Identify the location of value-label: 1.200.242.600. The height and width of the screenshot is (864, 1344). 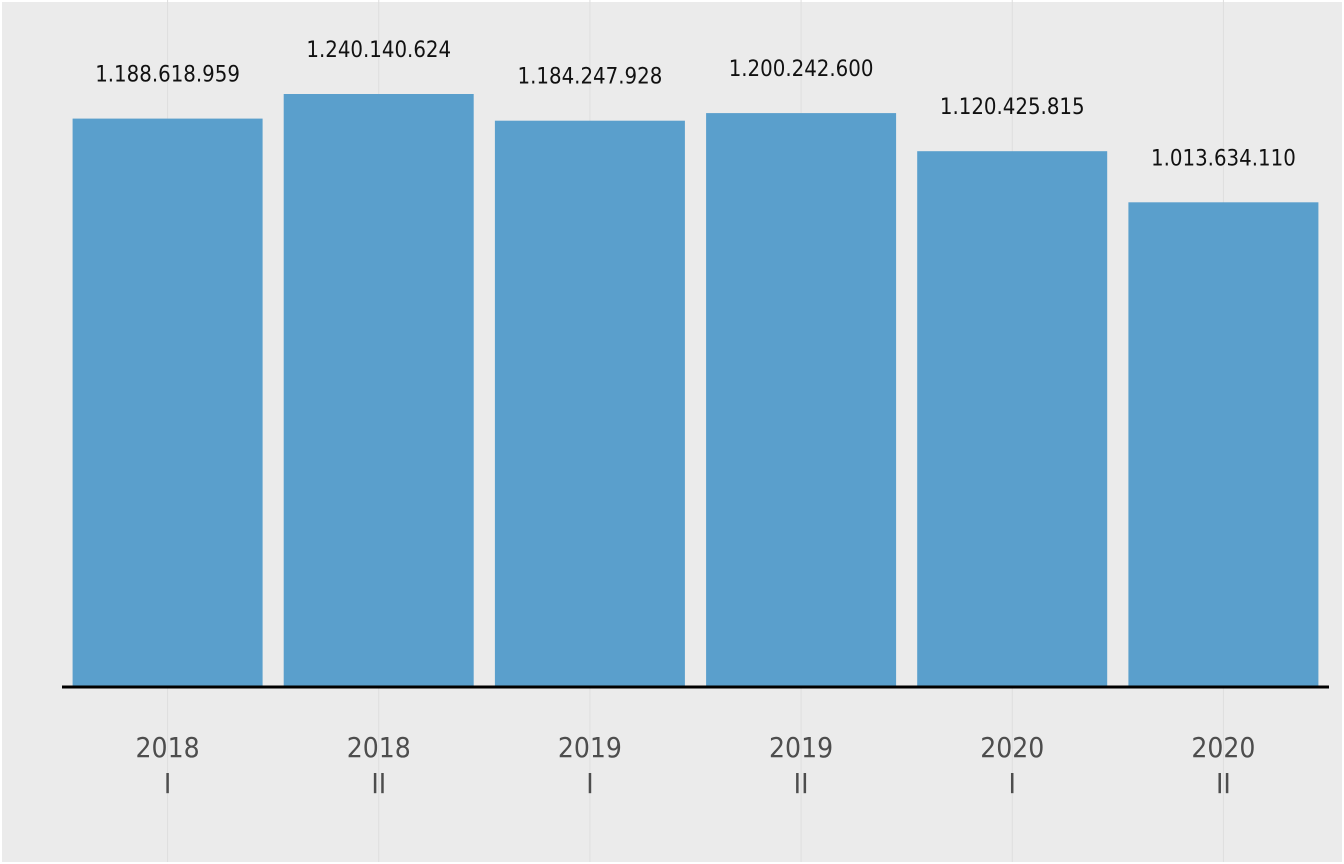
(801, 69).